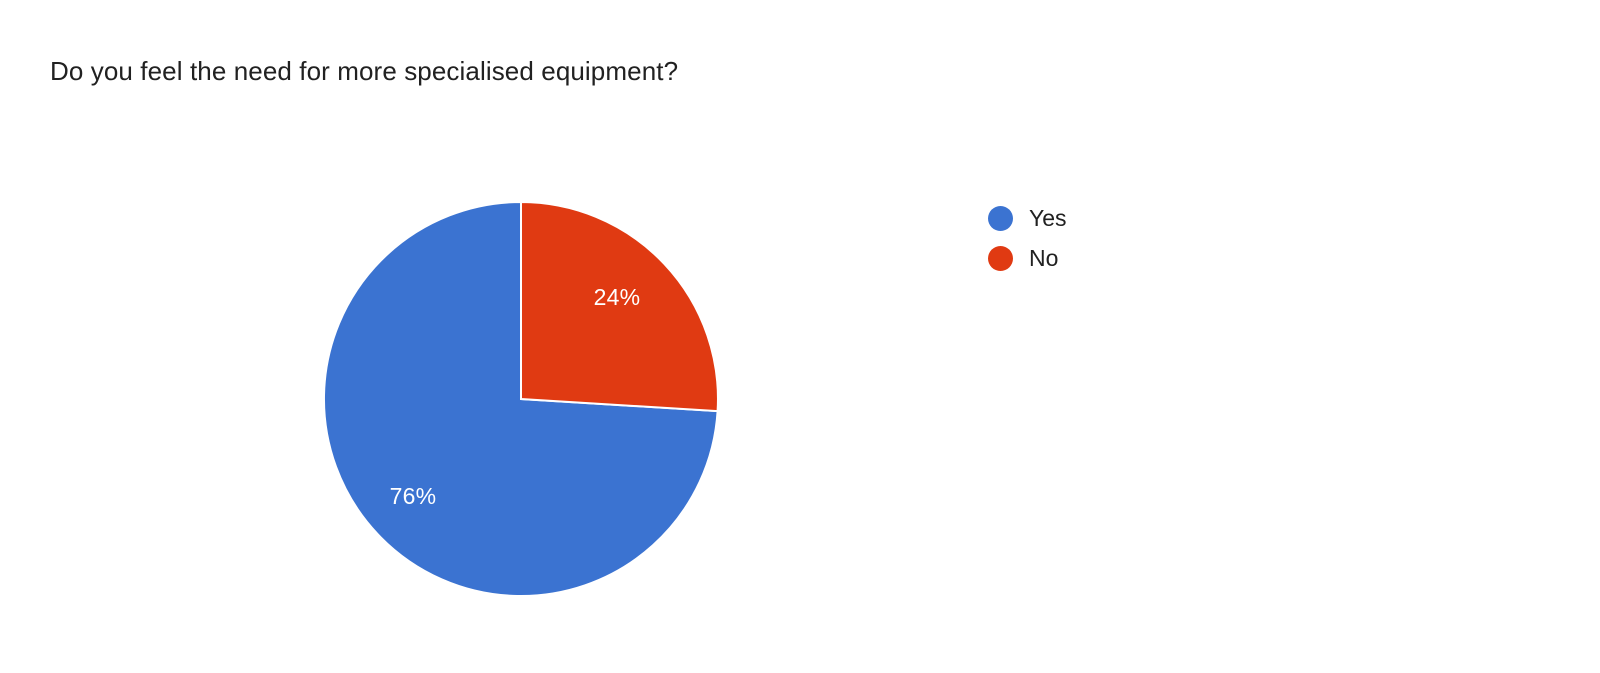 The height and width of the screenshot is (673, 1600). Describe the element at coordinates (617, 297) in the screenshot. I see `pie-slice-label-no: 24%` at that location.